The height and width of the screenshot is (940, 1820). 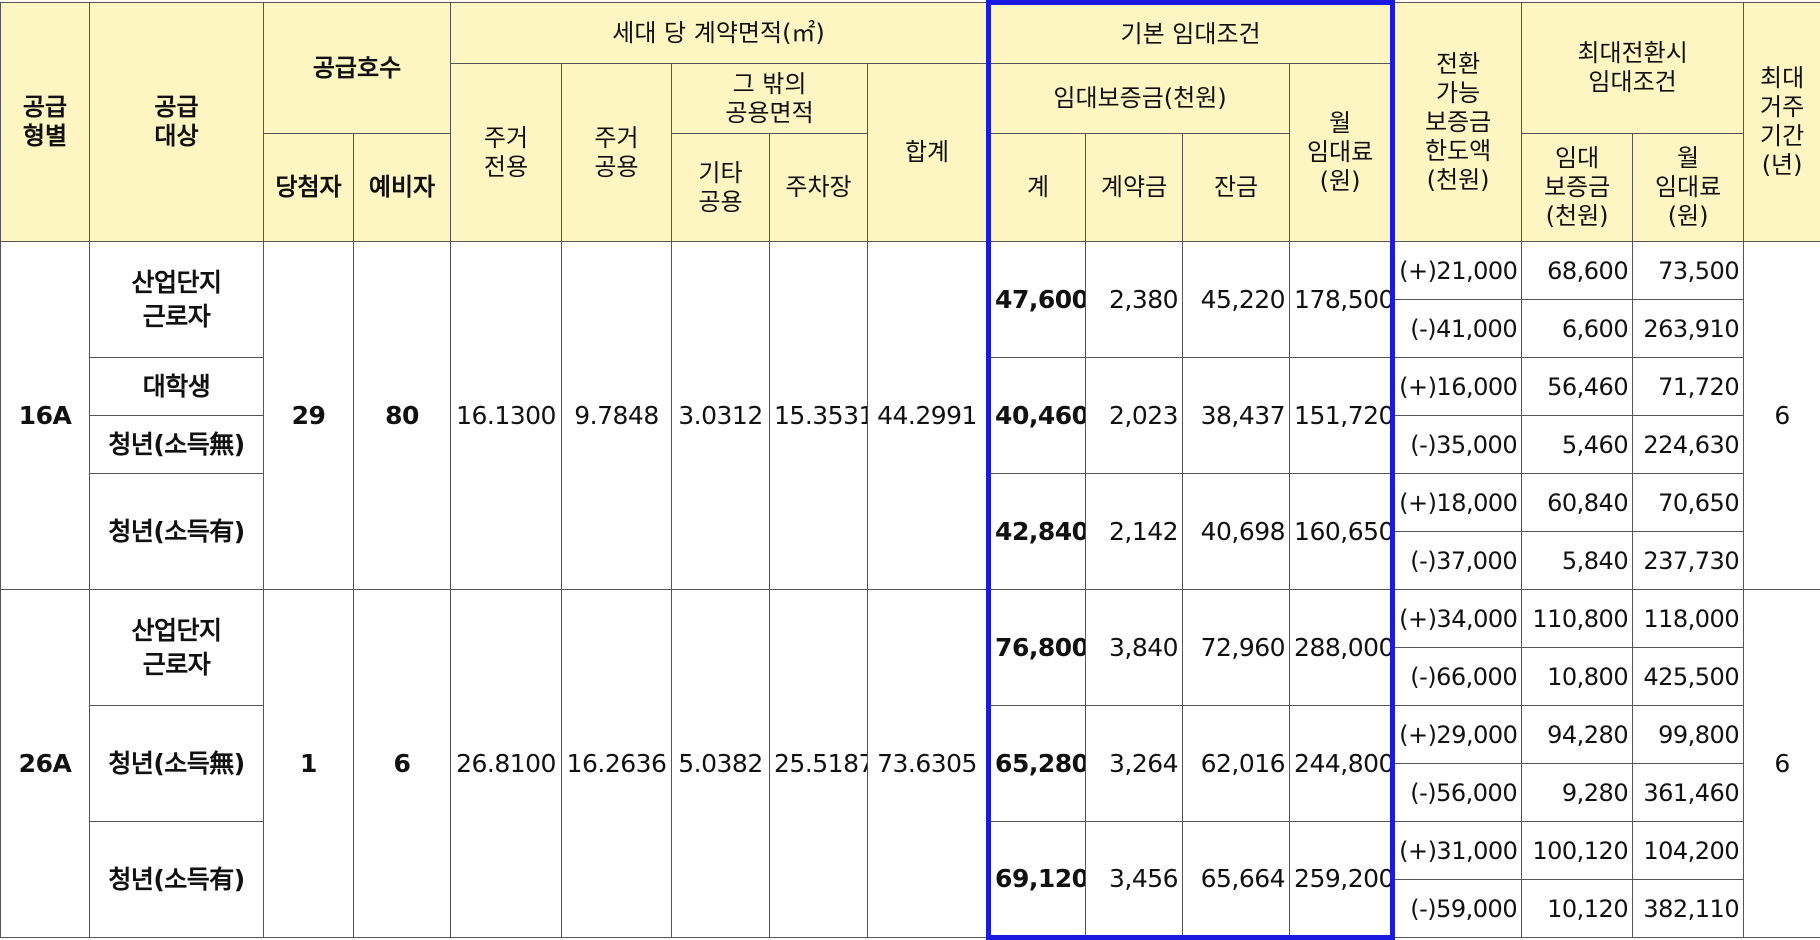 I want to click on cell-residential-private: 26.8100, so click(x=506, y=763).